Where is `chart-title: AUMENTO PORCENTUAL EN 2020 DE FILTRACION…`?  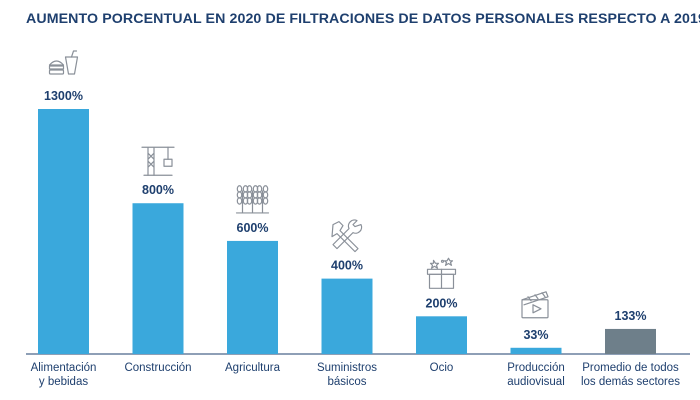
chart-title: AUMENTO PORCENTUAL EN 2020 DE FILTRACION… is located at coordinates (363, 19).